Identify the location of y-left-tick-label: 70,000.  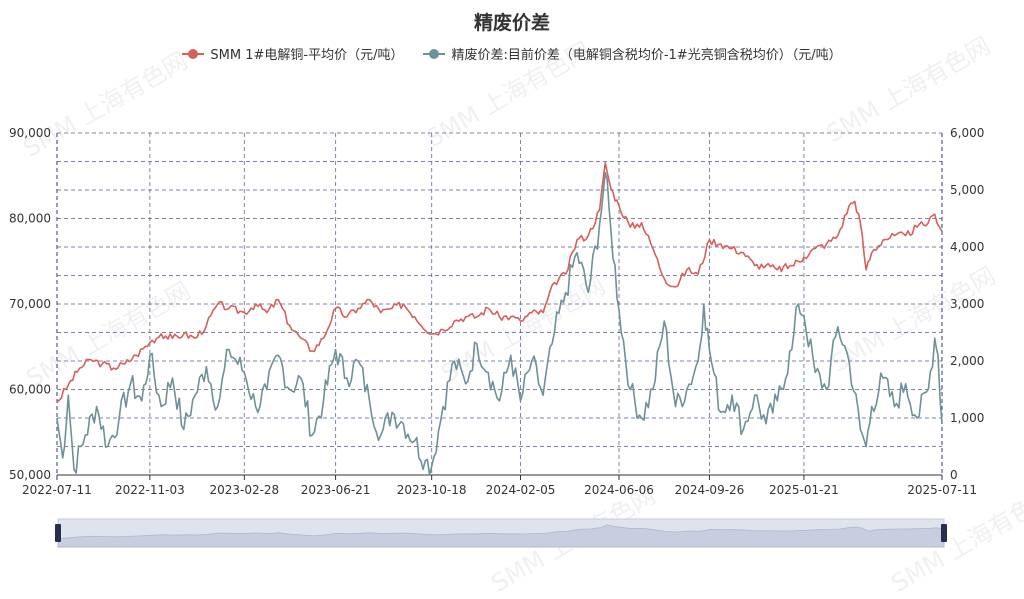
(30, 304).